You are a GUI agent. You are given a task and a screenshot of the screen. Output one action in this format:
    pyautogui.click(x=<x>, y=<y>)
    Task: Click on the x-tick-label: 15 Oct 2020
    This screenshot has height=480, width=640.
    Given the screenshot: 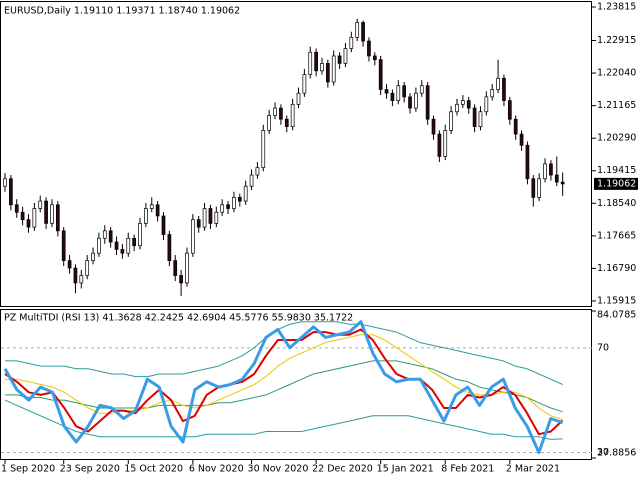 What is the action you would take?
    pyautogui.click(x=153, y=469)
    